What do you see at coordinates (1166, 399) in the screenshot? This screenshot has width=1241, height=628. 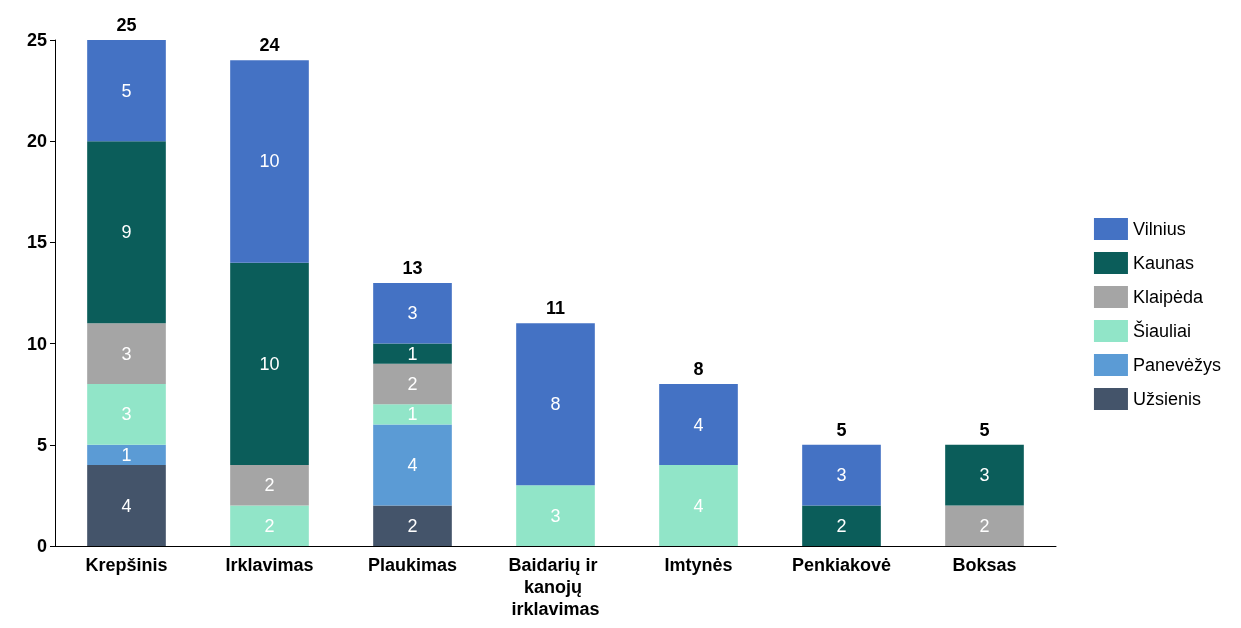 I see `legend-label: Užsienis` at bounding box center [1166, 399].